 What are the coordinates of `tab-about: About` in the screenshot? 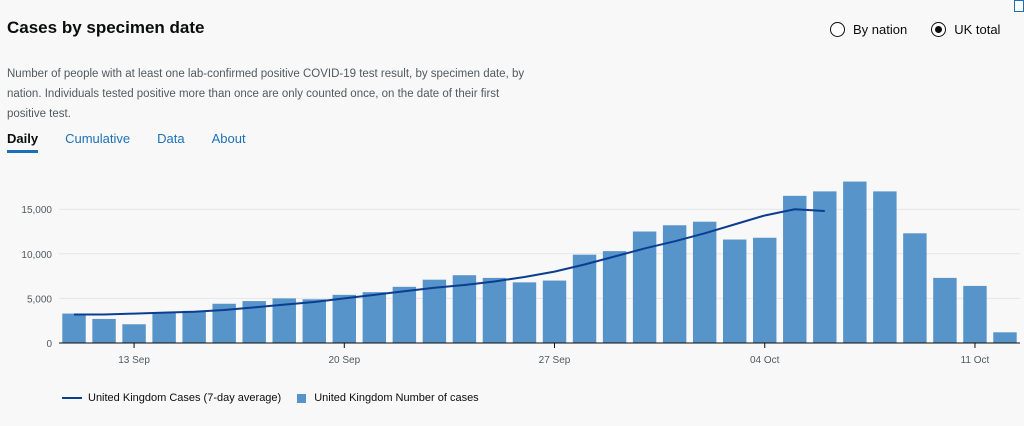 It's located at (228, 138).